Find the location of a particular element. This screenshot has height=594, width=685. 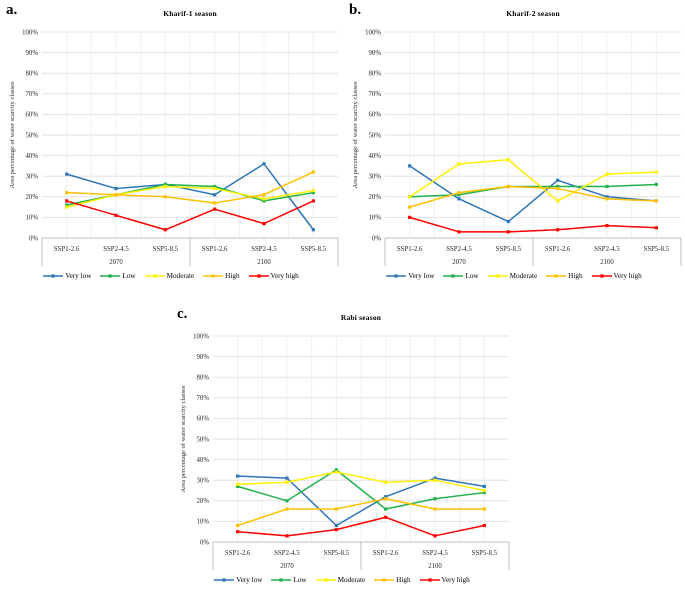

y-tick-label: 70% is located at coordinates (32, 94).